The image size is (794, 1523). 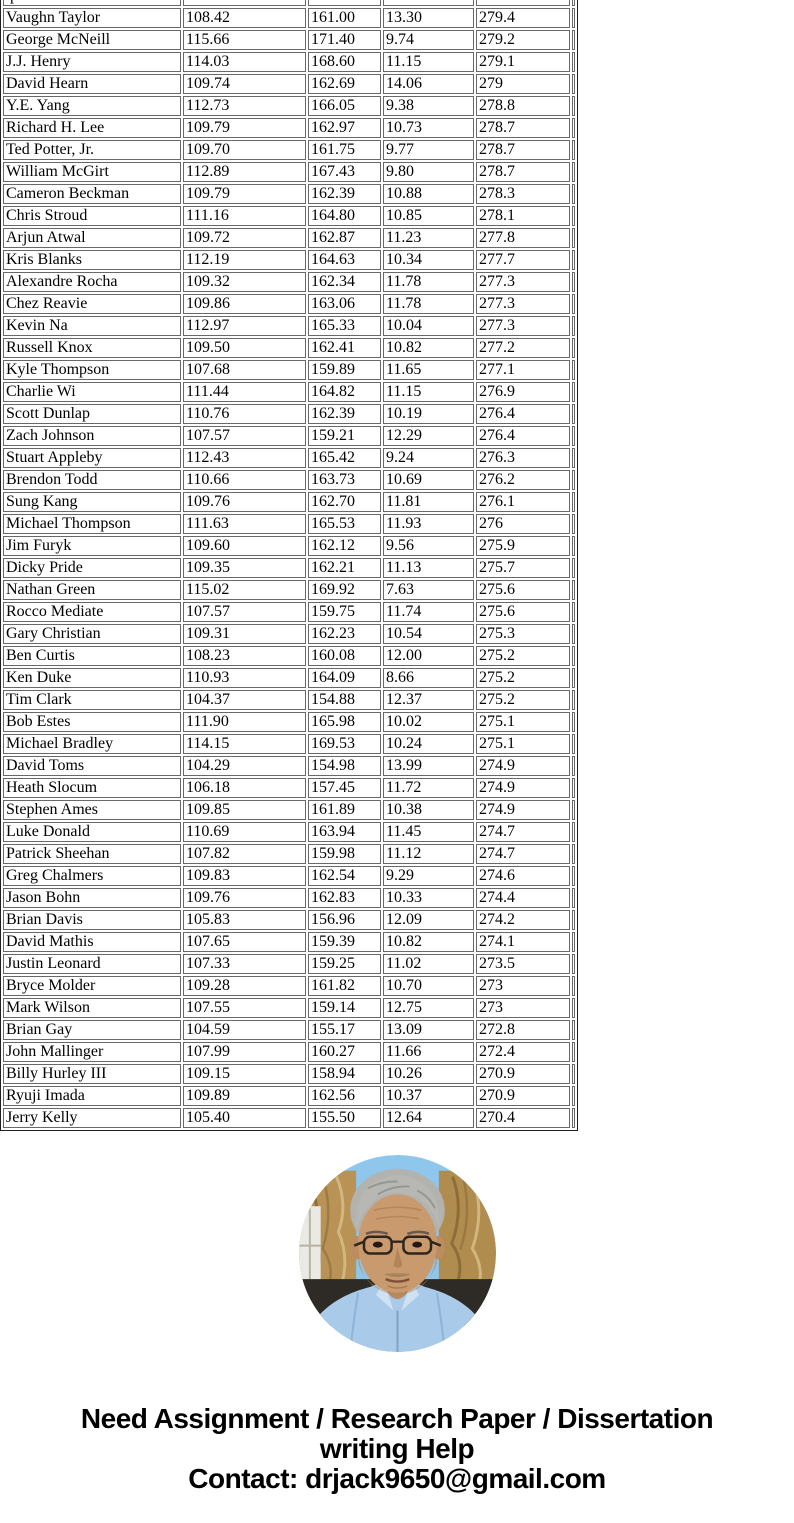 I want to click on stat-cell-2: 159.25, so click(x=344, y=964).